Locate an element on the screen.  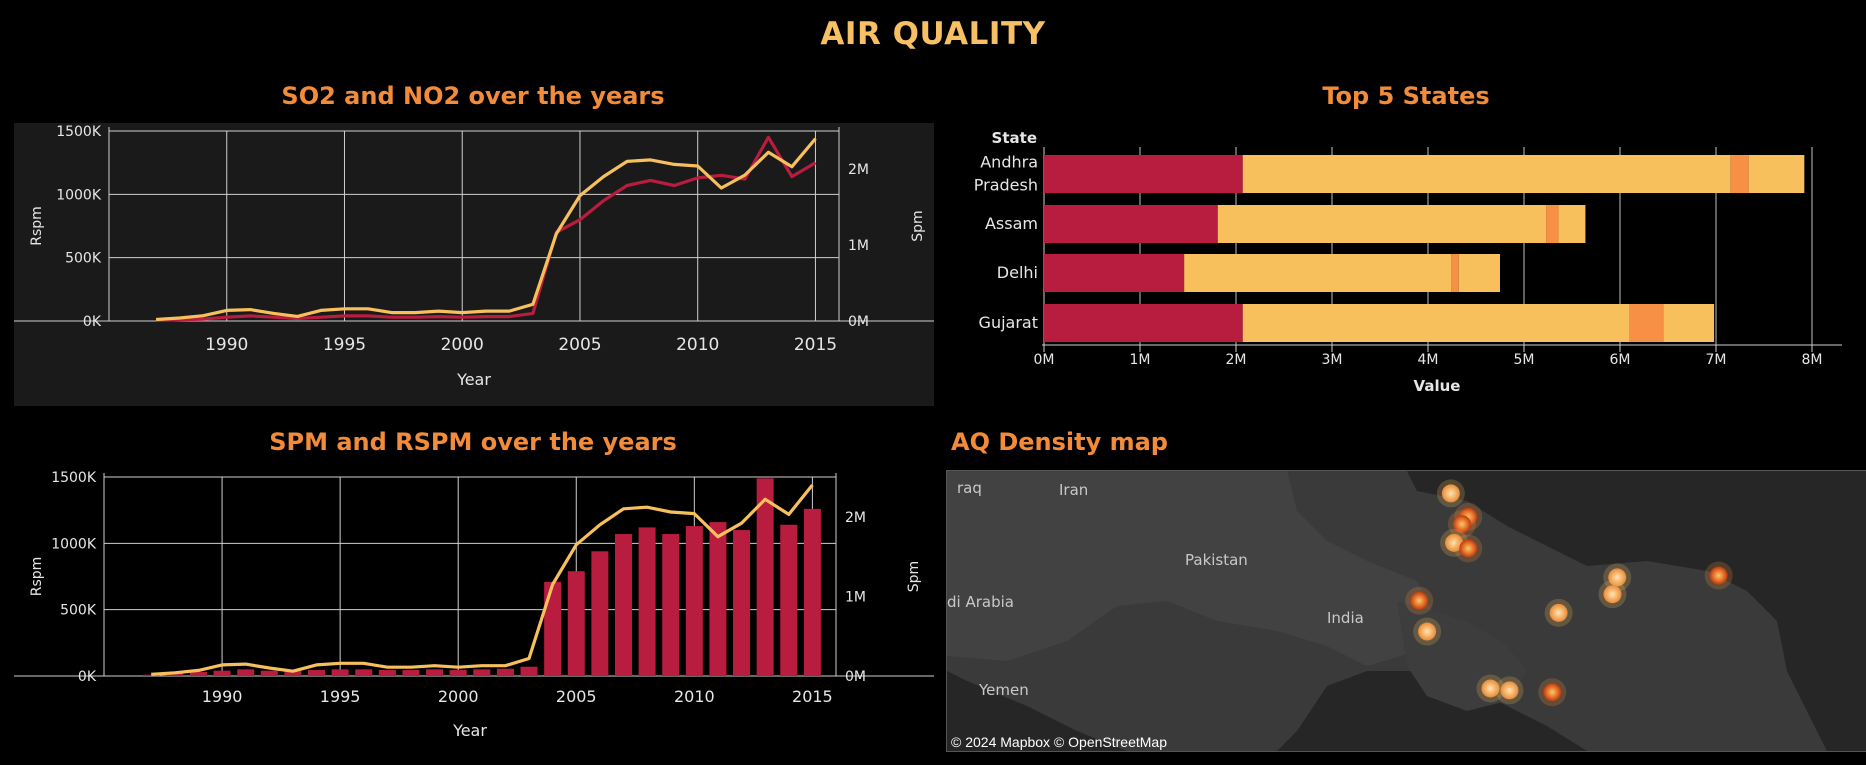
map-label-iran: Iran is located at coordinates (1074, 490).